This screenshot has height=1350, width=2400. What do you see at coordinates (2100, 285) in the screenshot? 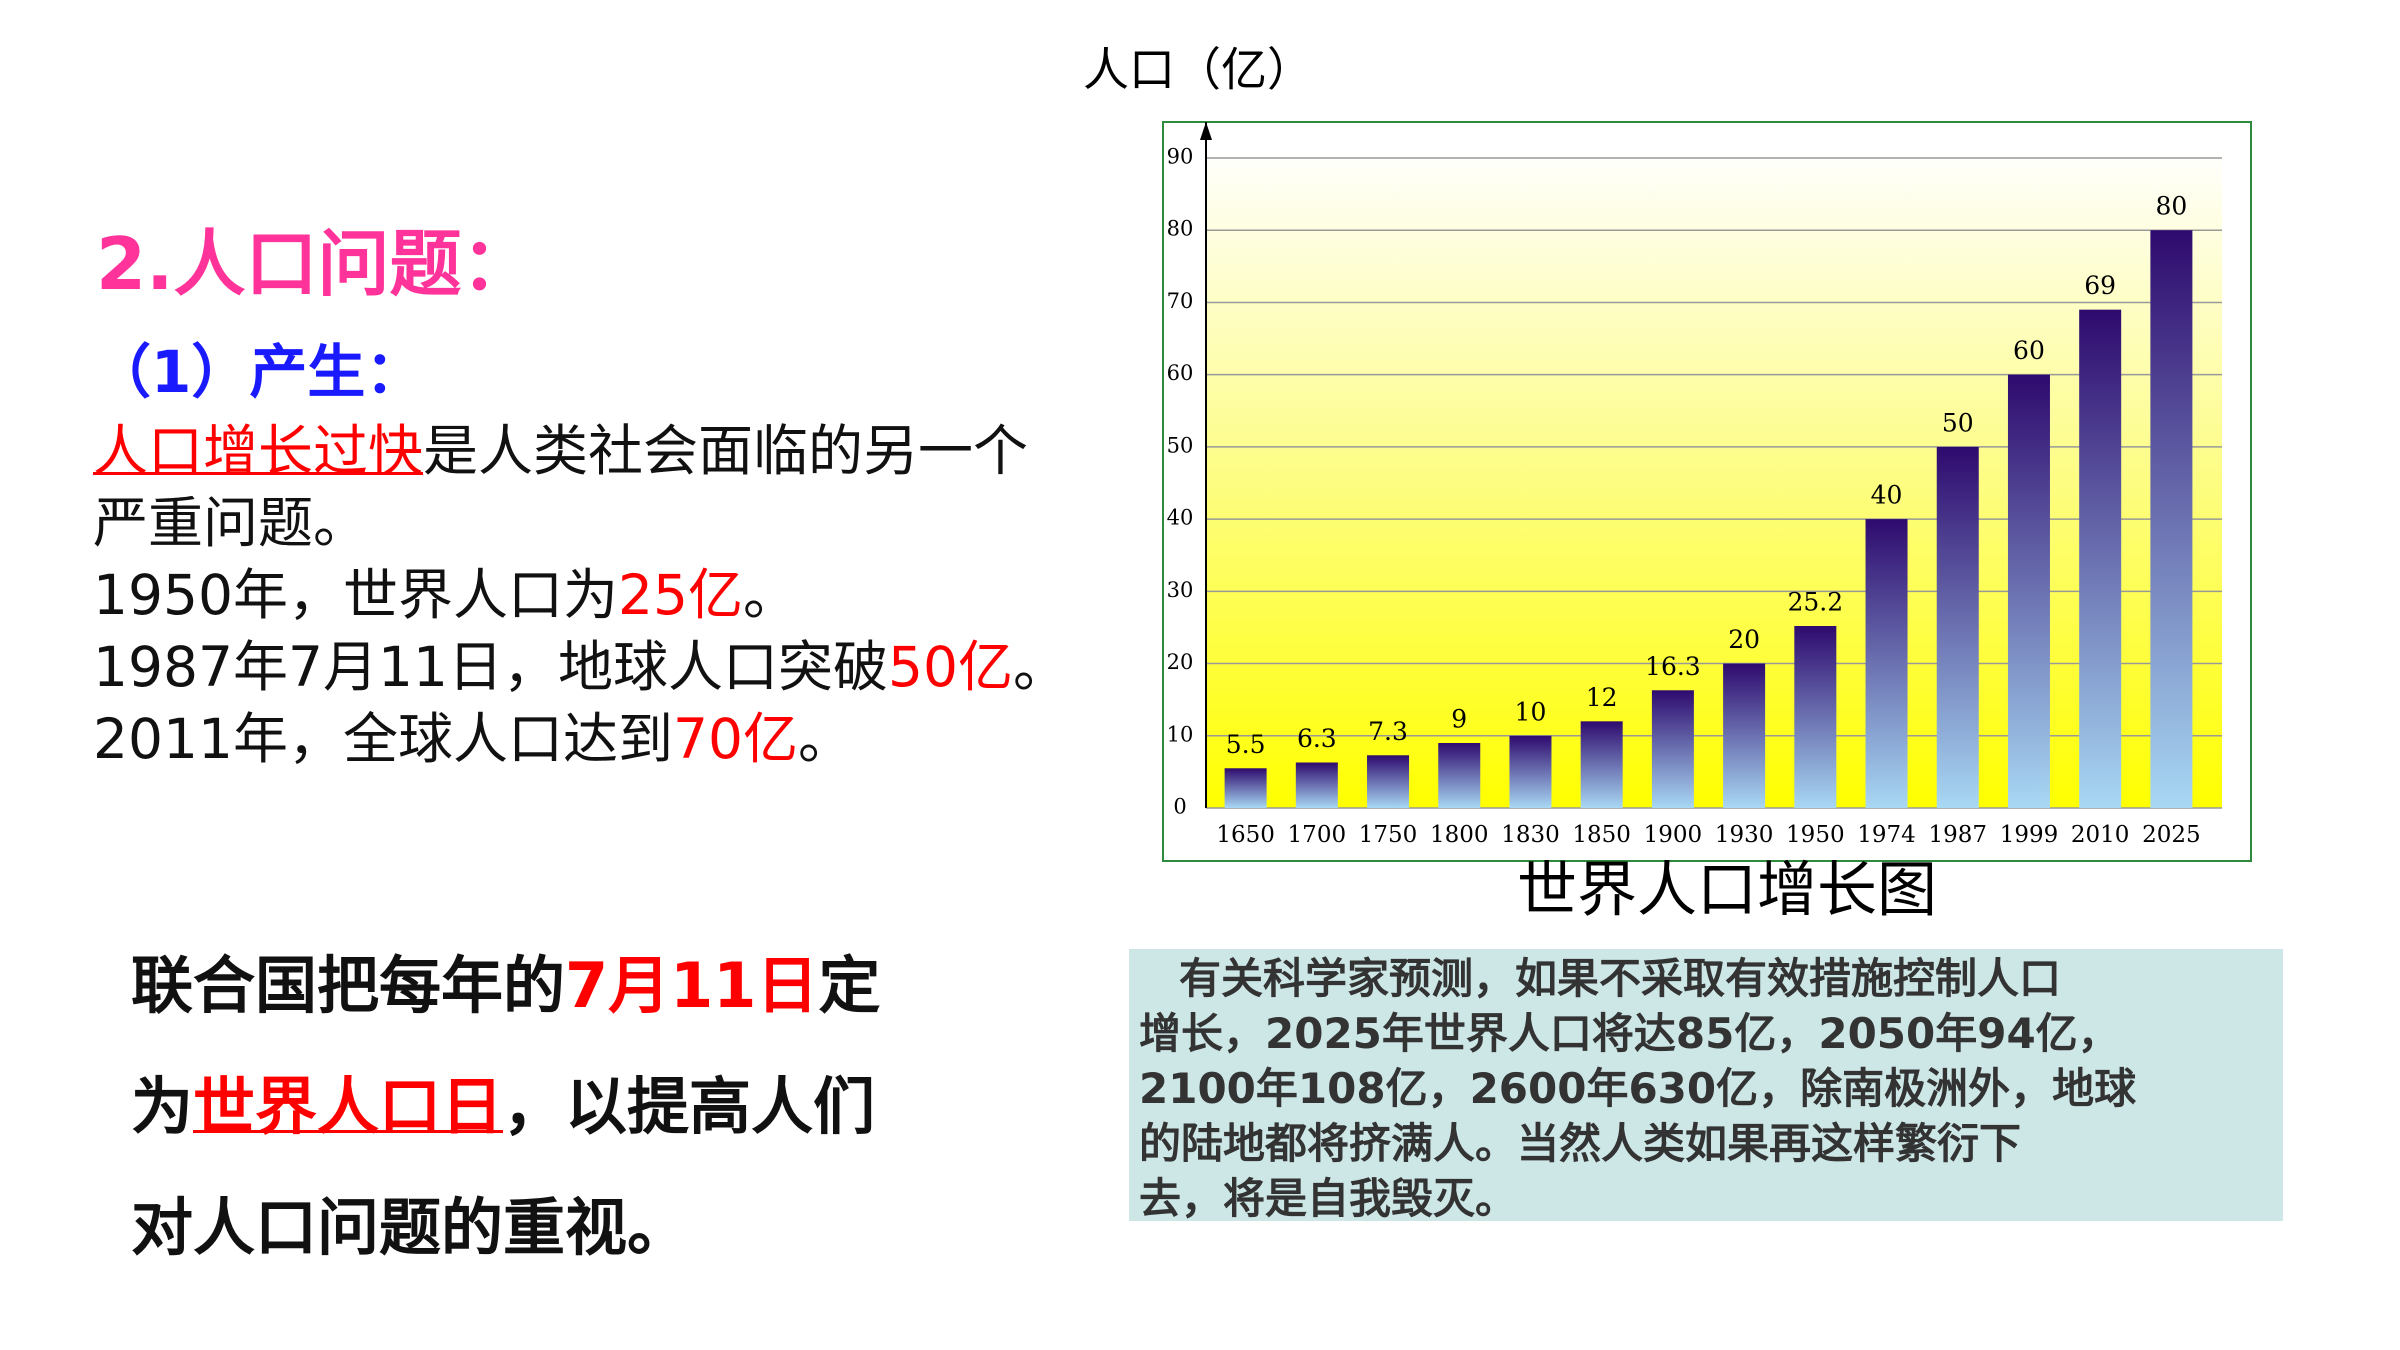
I see `value-label: 69` at bounding box center [2100, 285].